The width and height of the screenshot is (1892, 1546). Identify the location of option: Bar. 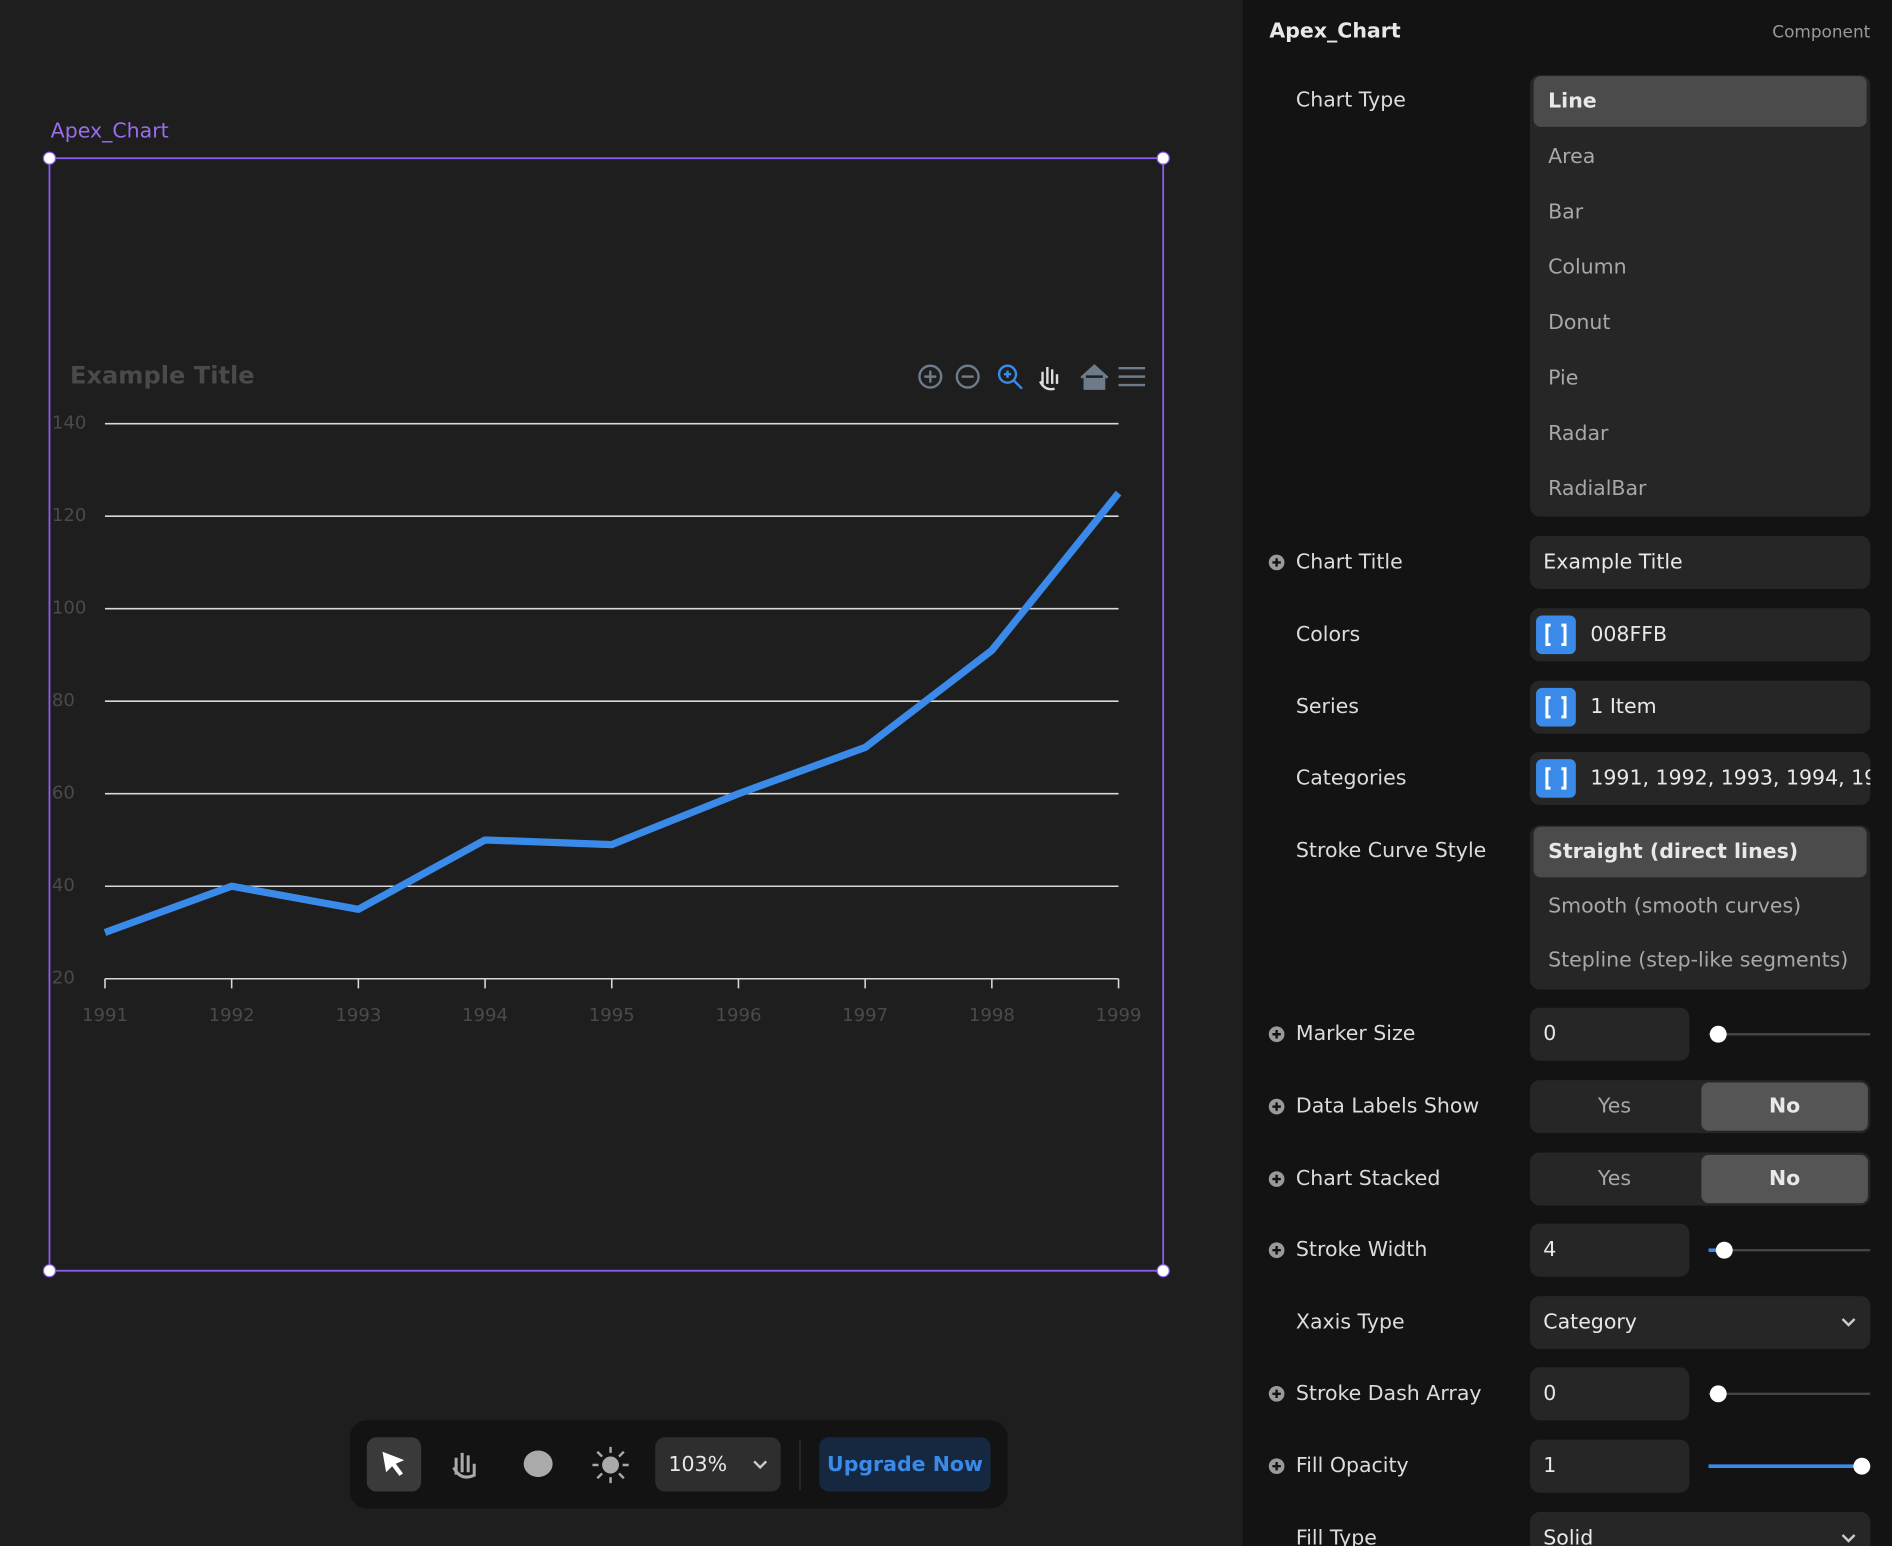
(1566, 211).